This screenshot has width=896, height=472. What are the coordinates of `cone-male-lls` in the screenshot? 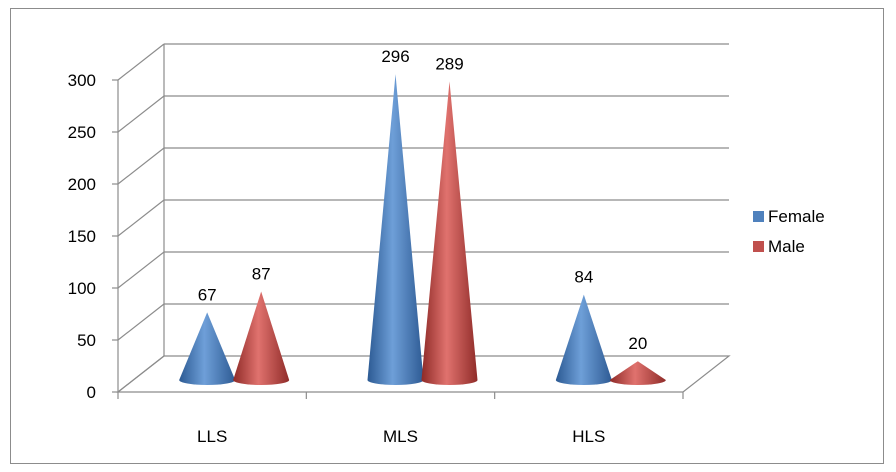 It's located at (261, 338).